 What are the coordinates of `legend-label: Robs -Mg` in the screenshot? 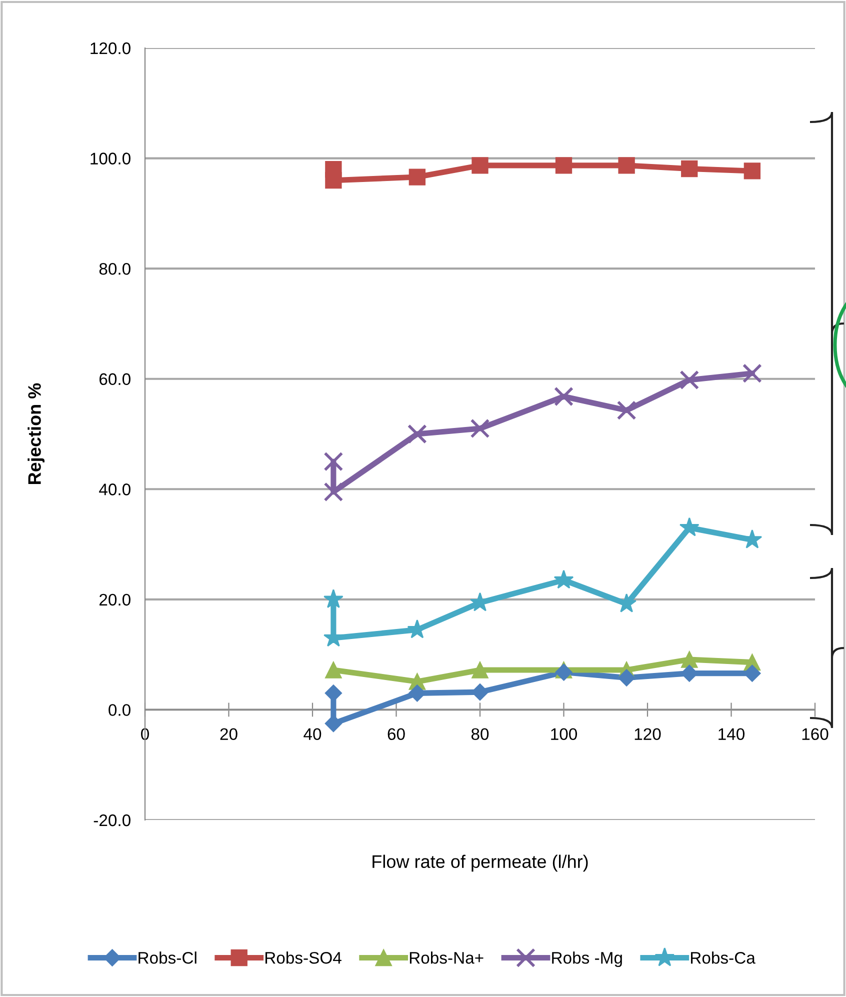 It's located at (587, 960).